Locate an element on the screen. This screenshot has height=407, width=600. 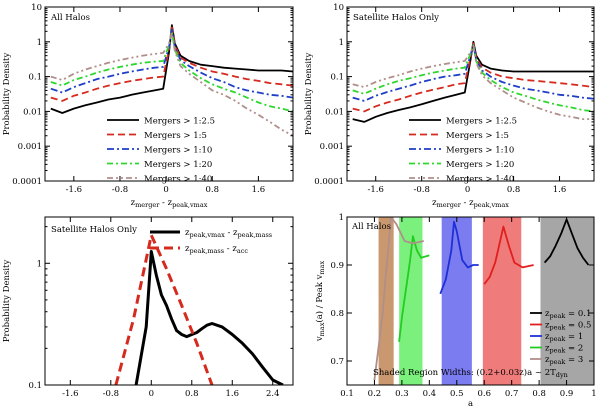
legend-label-part: peak,mass is located at coordinates (255, 235).